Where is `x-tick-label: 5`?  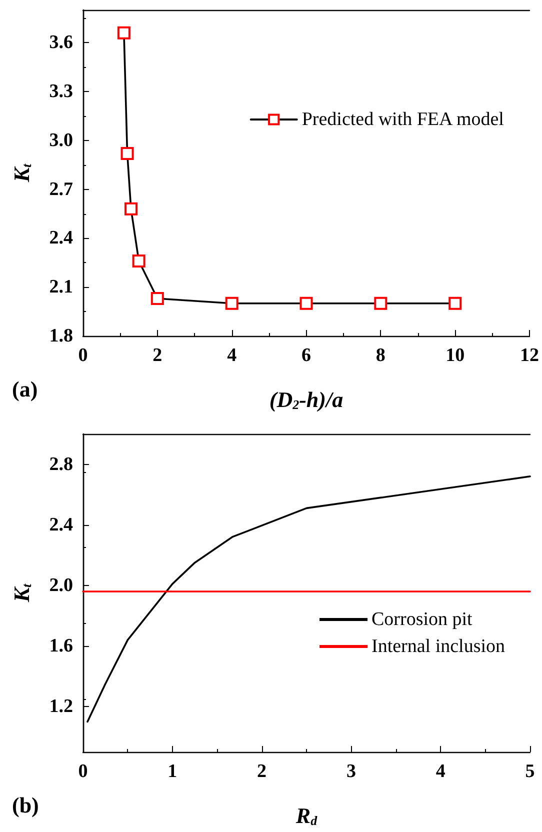 x-tick-label: 5 is located at coordinates (530, 771).